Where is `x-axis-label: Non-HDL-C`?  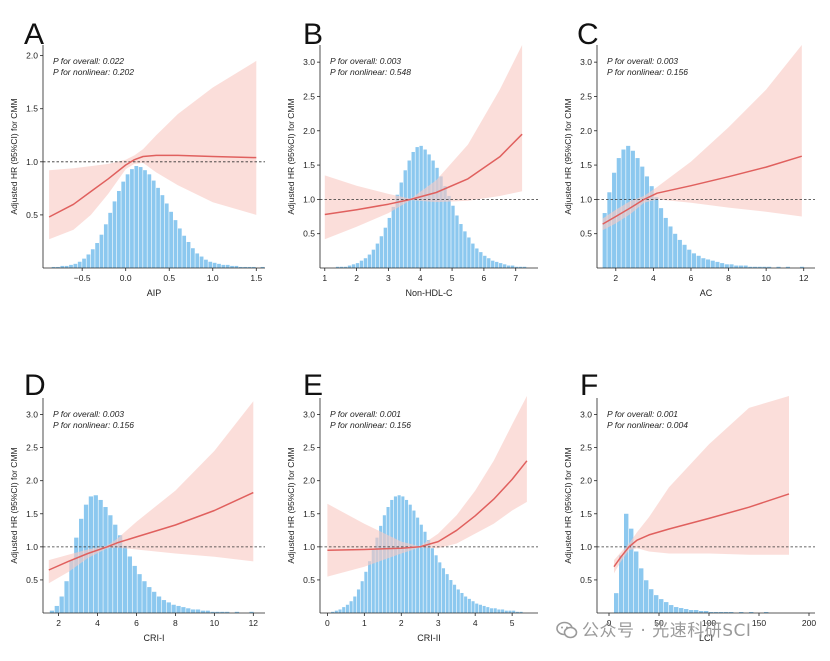
x-axis-label: Non-HDL-C is located at coordinates (429, 293).